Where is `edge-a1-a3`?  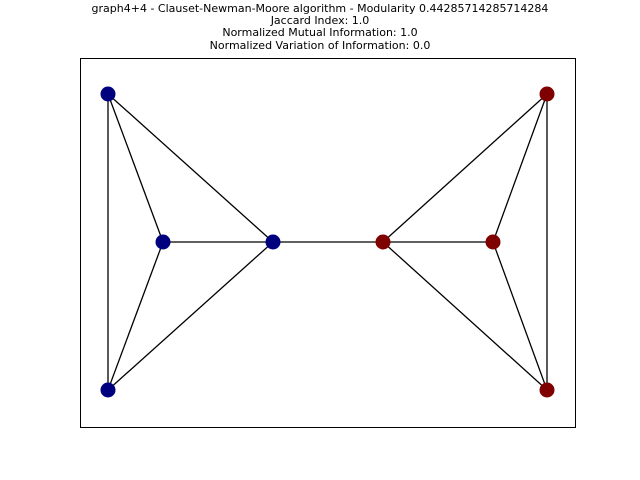 edge-a1-a3 is located at coordinates (190, 168).